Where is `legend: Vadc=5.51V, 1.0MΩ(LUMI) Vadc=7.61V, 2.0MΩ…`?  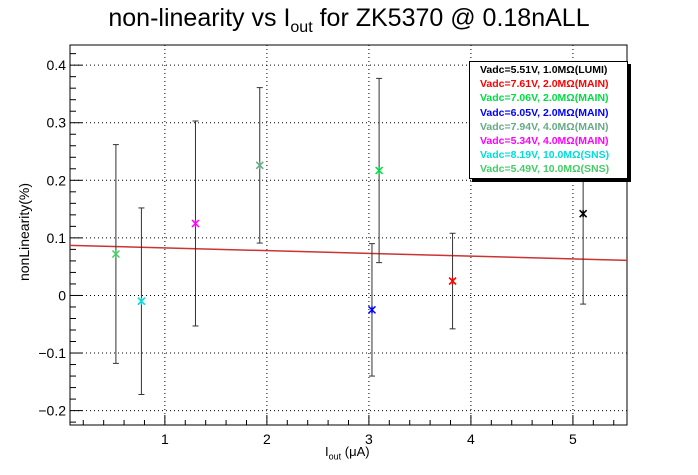
legend: Vadc=5.51V, 1.0MΩ(LUMI) Vadc=7.61V, 2.0MΩ… is located at coordinates (548, 120).